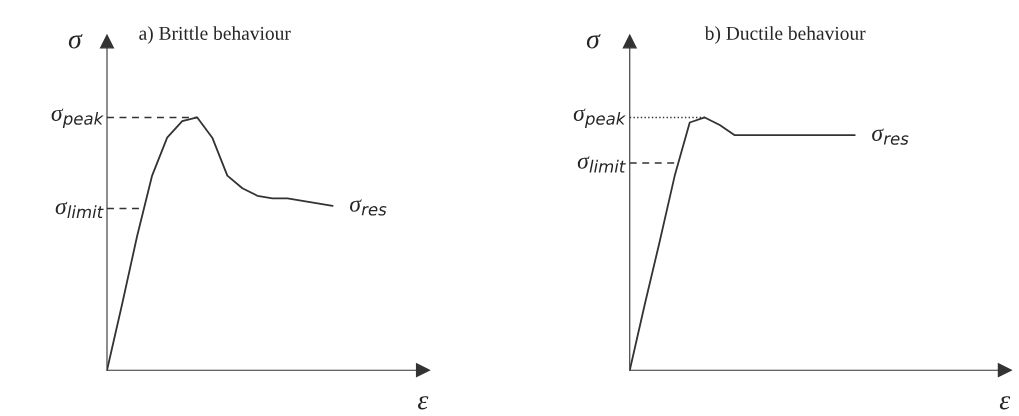 The height and width of the screenshot is (416, 1019). What do you see at coordinates (785, 35) in the screenshot?
I see `chart-title: b) Ductile behaviour` at bounding box center [785, 35].